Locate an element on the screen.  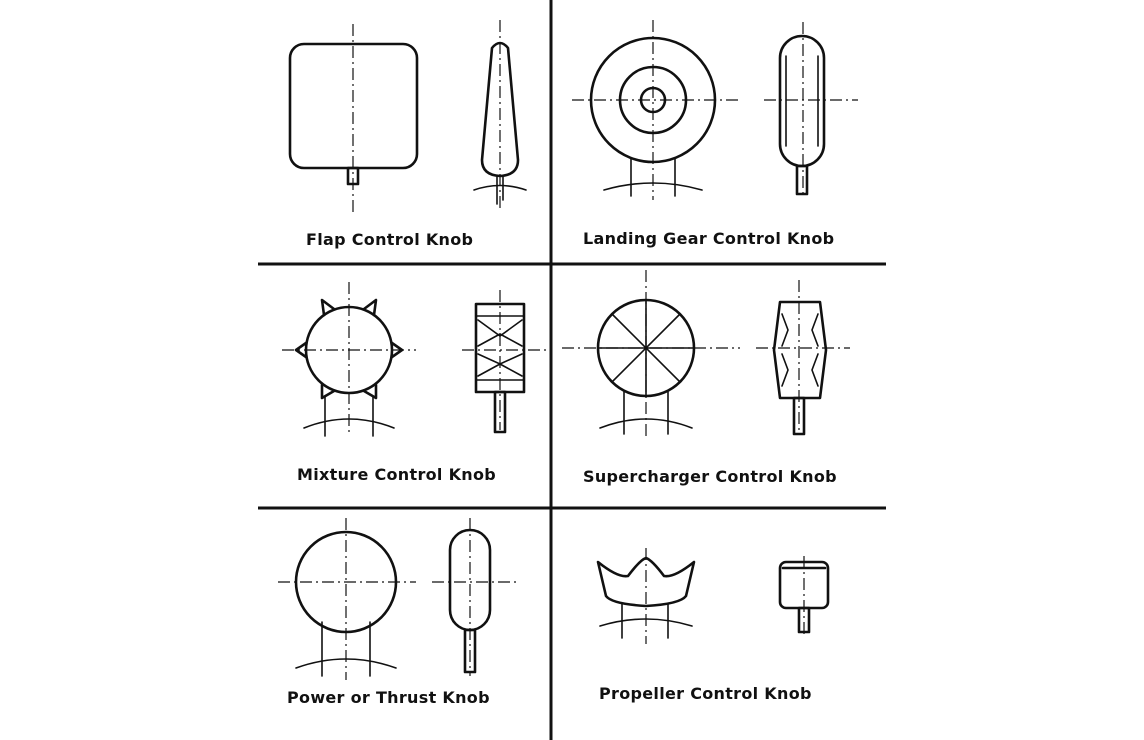
supercharger-control-knob-label: Supercharger Control Knob is located at coordinates (710, 476).